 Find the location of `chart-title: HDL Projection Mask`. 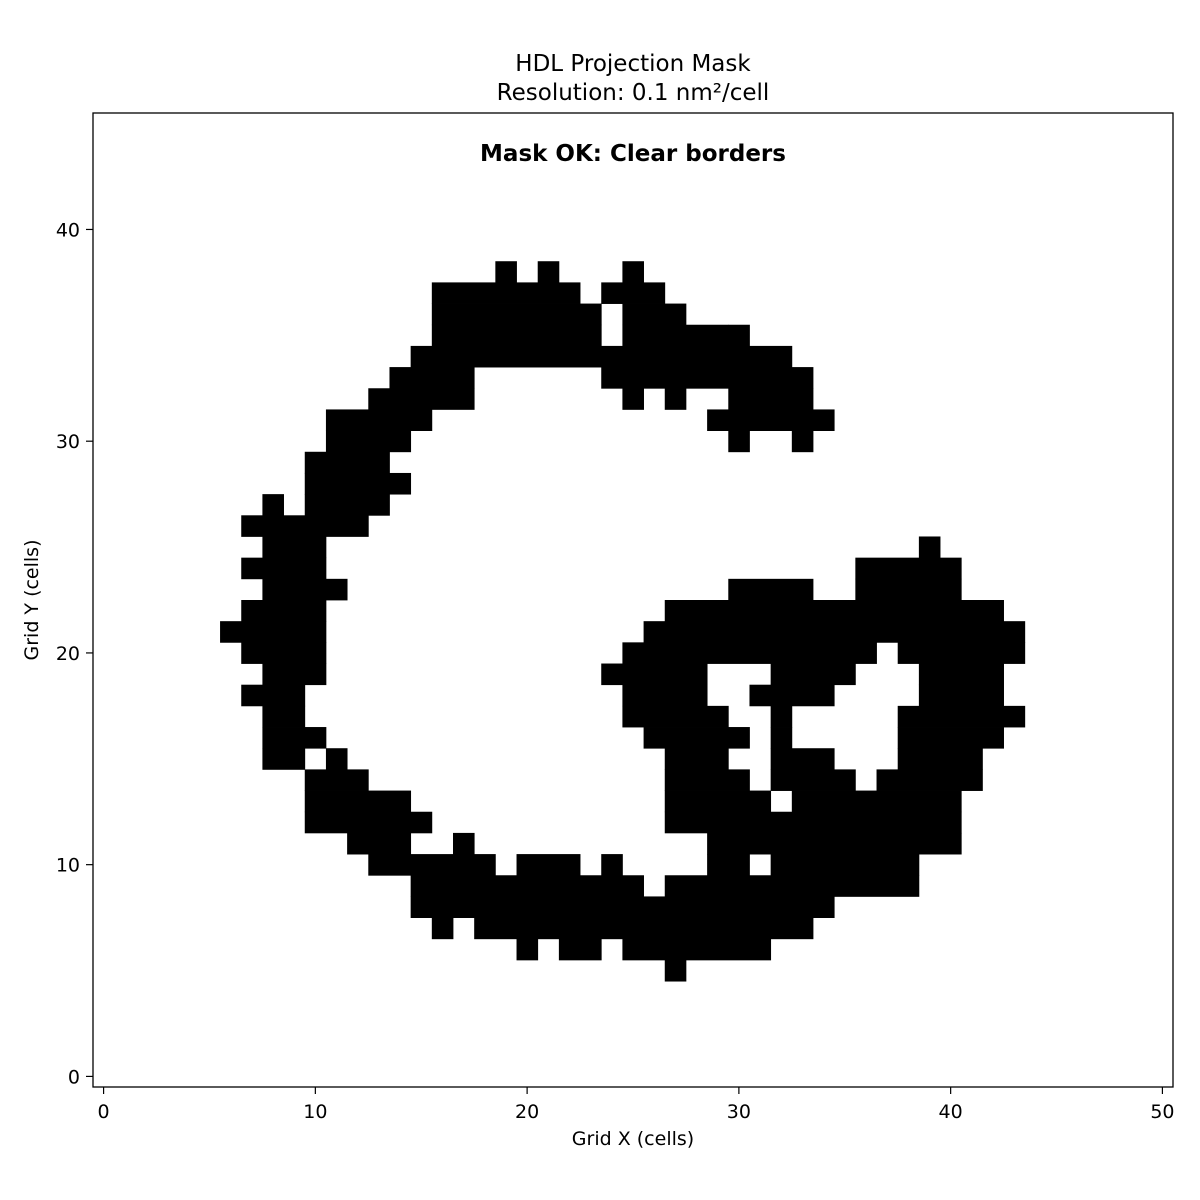

chart-title: HDL Projection Mask is located at coordinates (633, 64).